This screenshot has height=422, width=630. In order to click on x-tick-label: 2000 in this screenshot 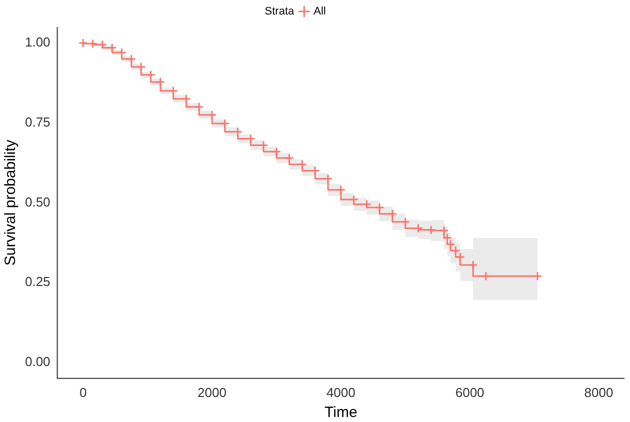, I will do `click(212, 392)`.